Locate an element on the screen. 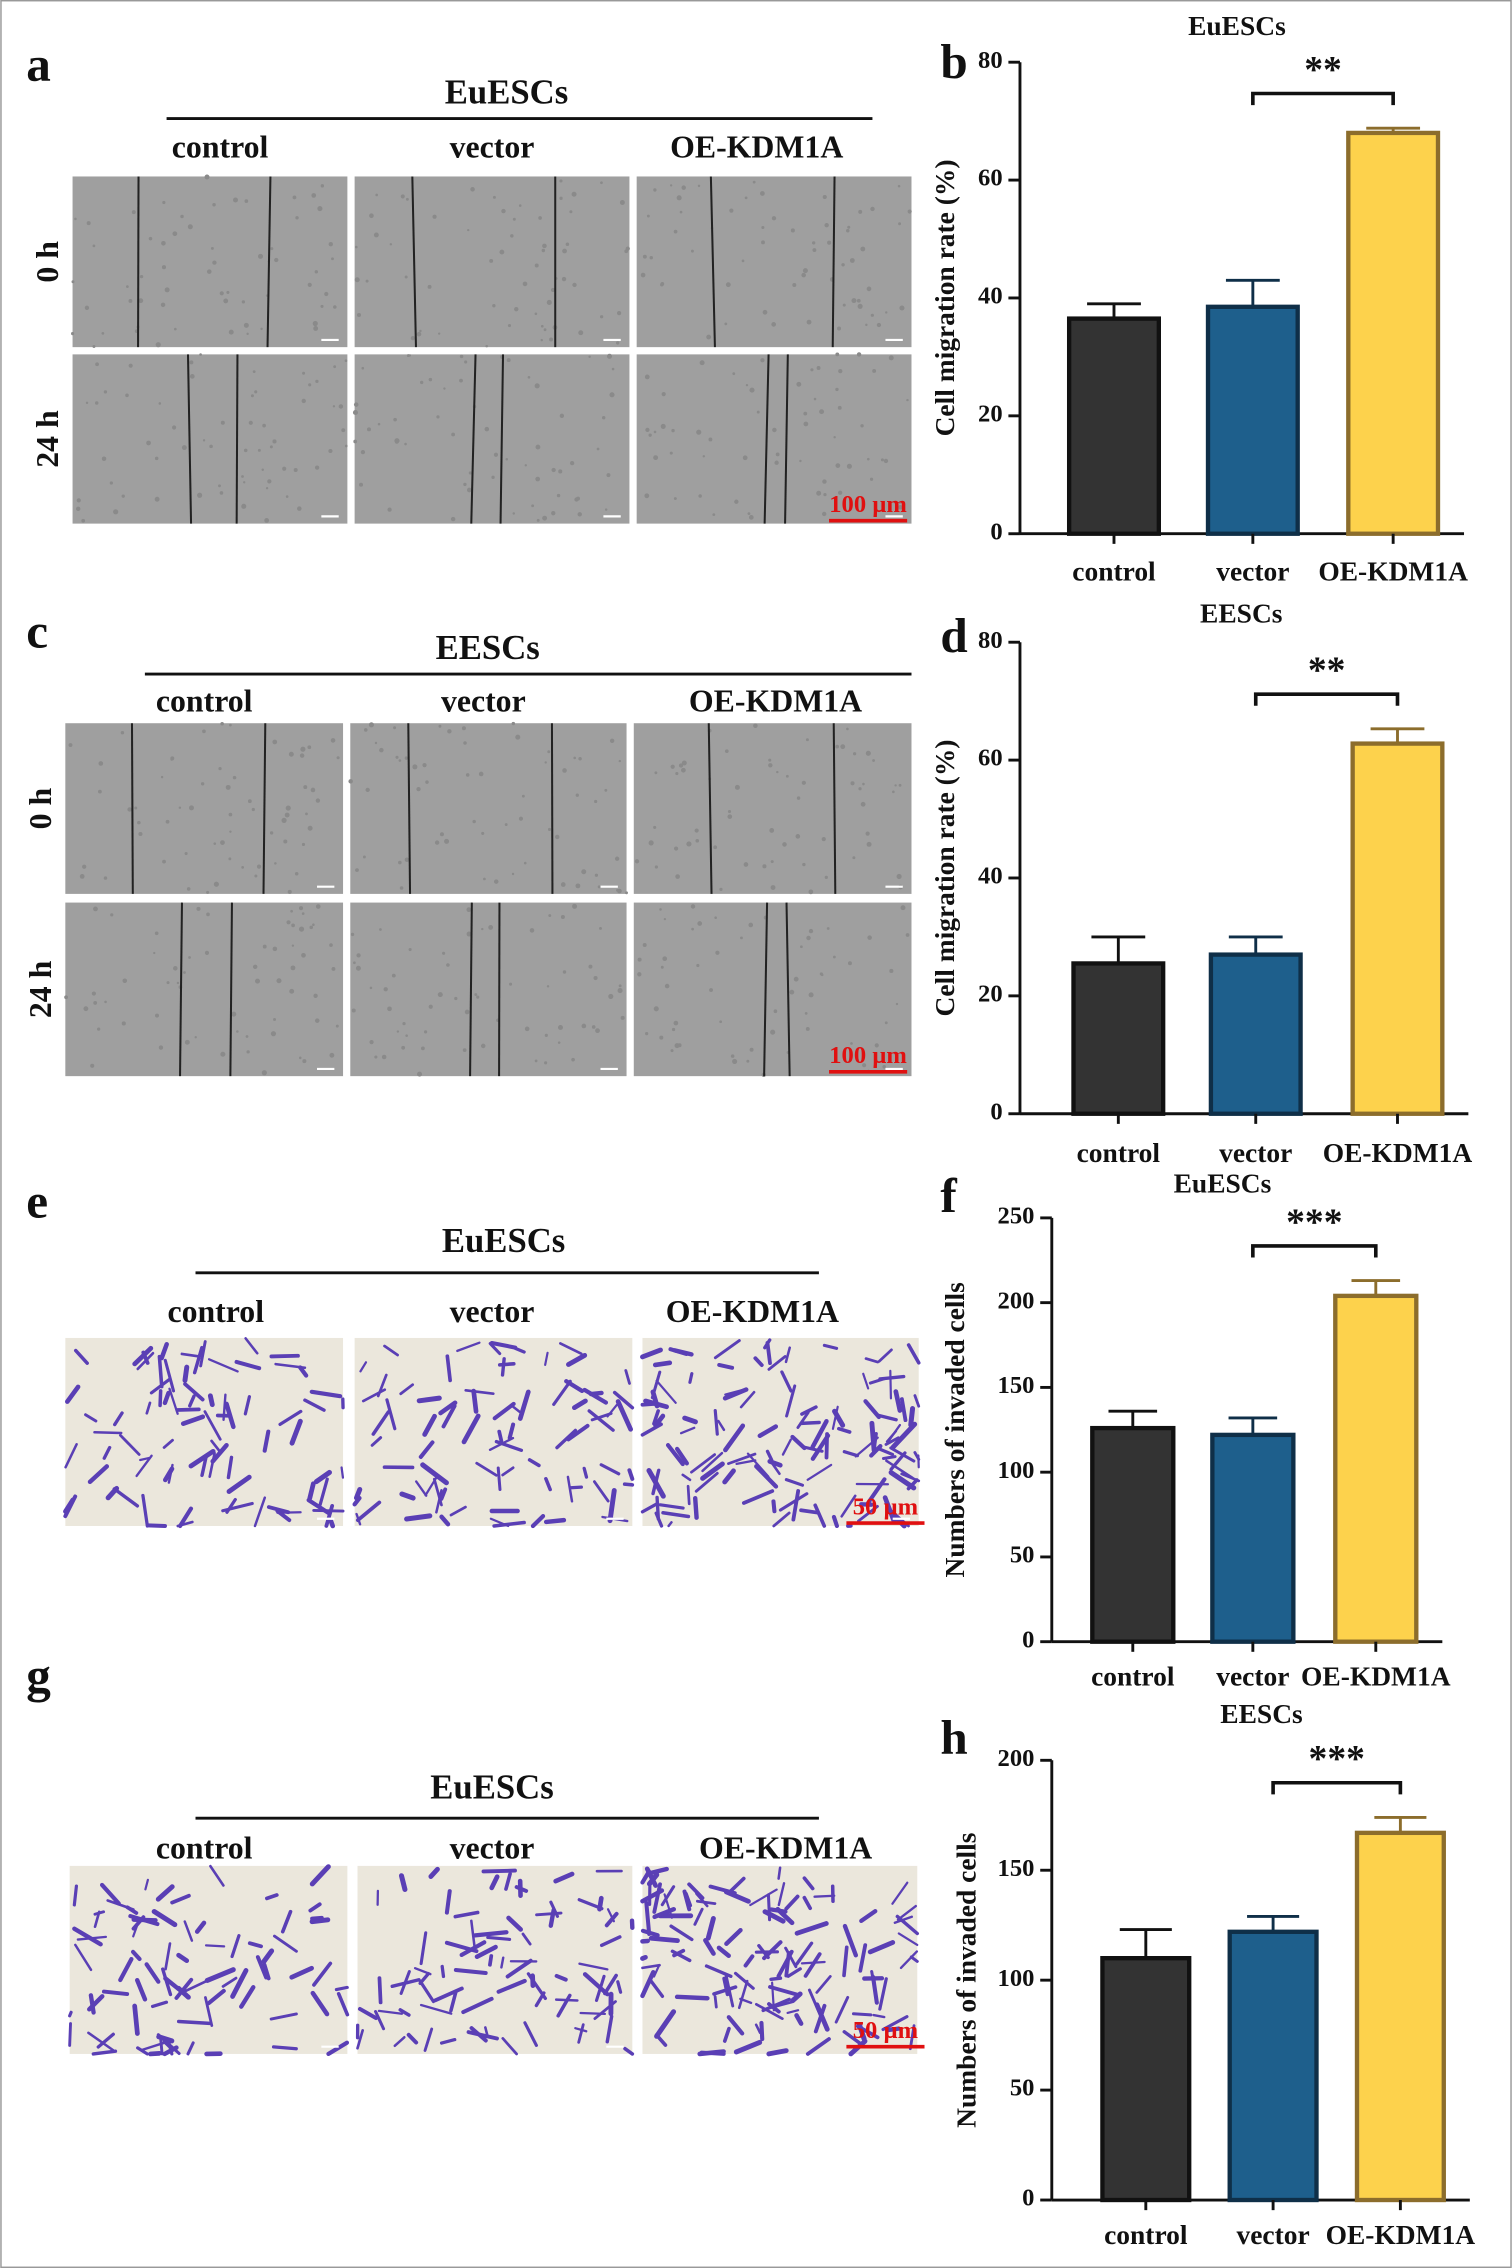 Image resolution: width=1512 pixels, height=2268 pixels. chart-title: EESCs is located at coordinates (1241, 613).